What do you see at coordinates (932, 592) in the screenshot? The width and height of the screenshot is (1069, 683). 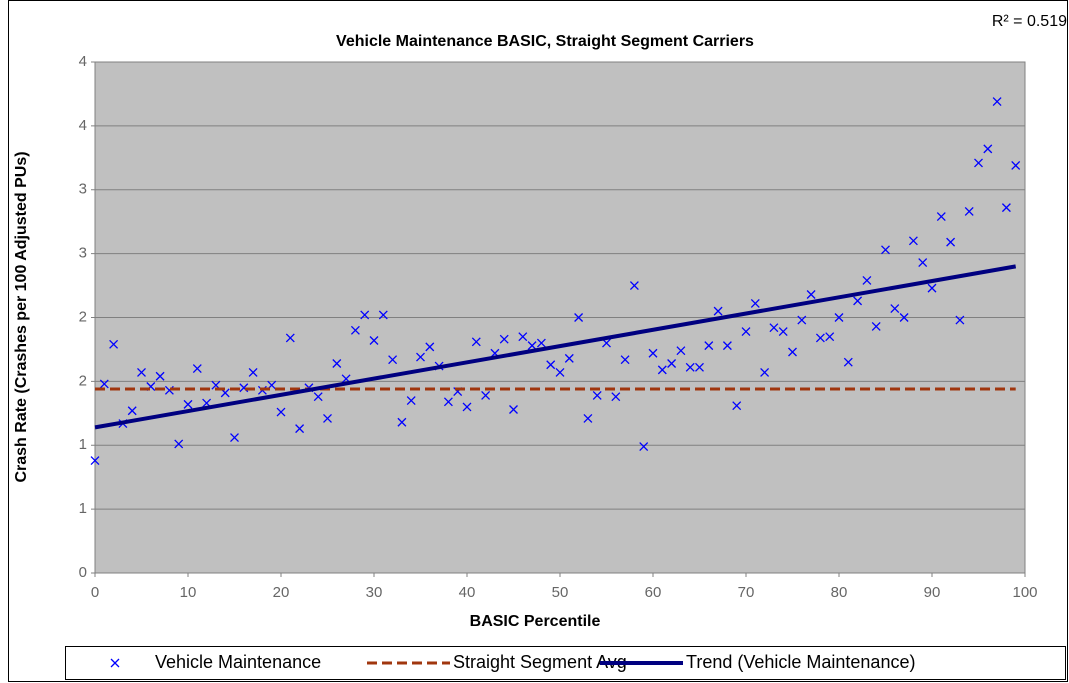 I see `x-tick-label: 90` at bounding box center [932, 592].